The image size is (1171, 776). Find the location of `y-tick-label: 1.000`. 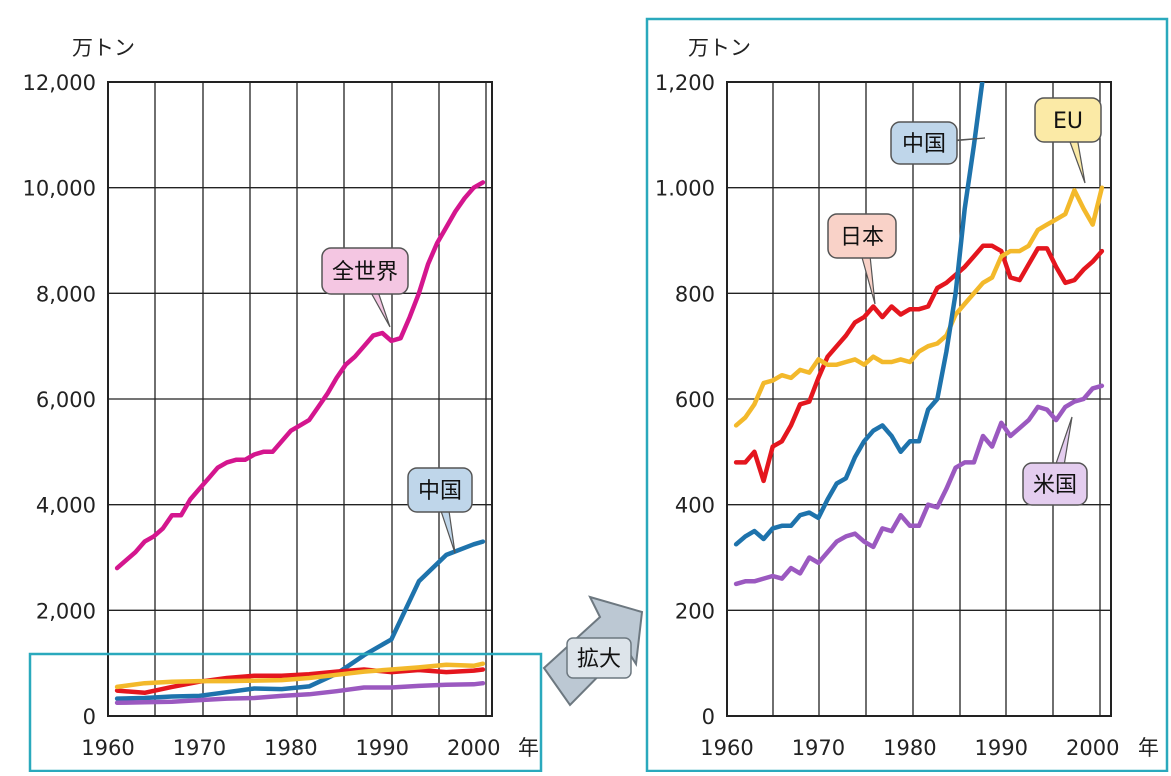

y-tick-label: 1.000 is located at coordinates (685, 189).